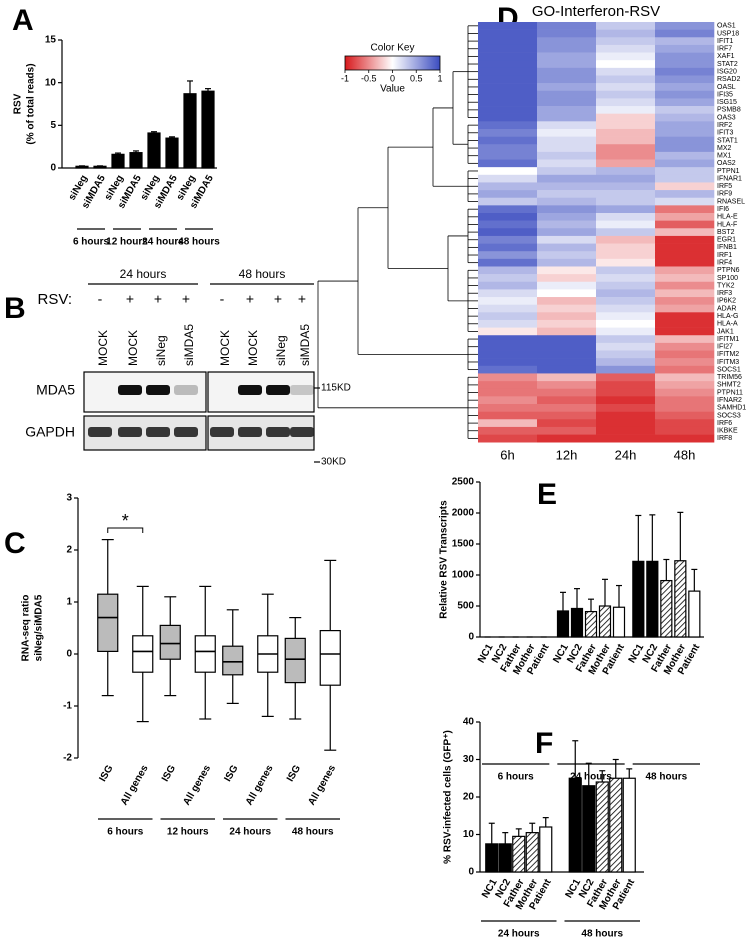 This screenshot has width=754, height=941. I want to click on row-label: IRF7, so click(724, 49).